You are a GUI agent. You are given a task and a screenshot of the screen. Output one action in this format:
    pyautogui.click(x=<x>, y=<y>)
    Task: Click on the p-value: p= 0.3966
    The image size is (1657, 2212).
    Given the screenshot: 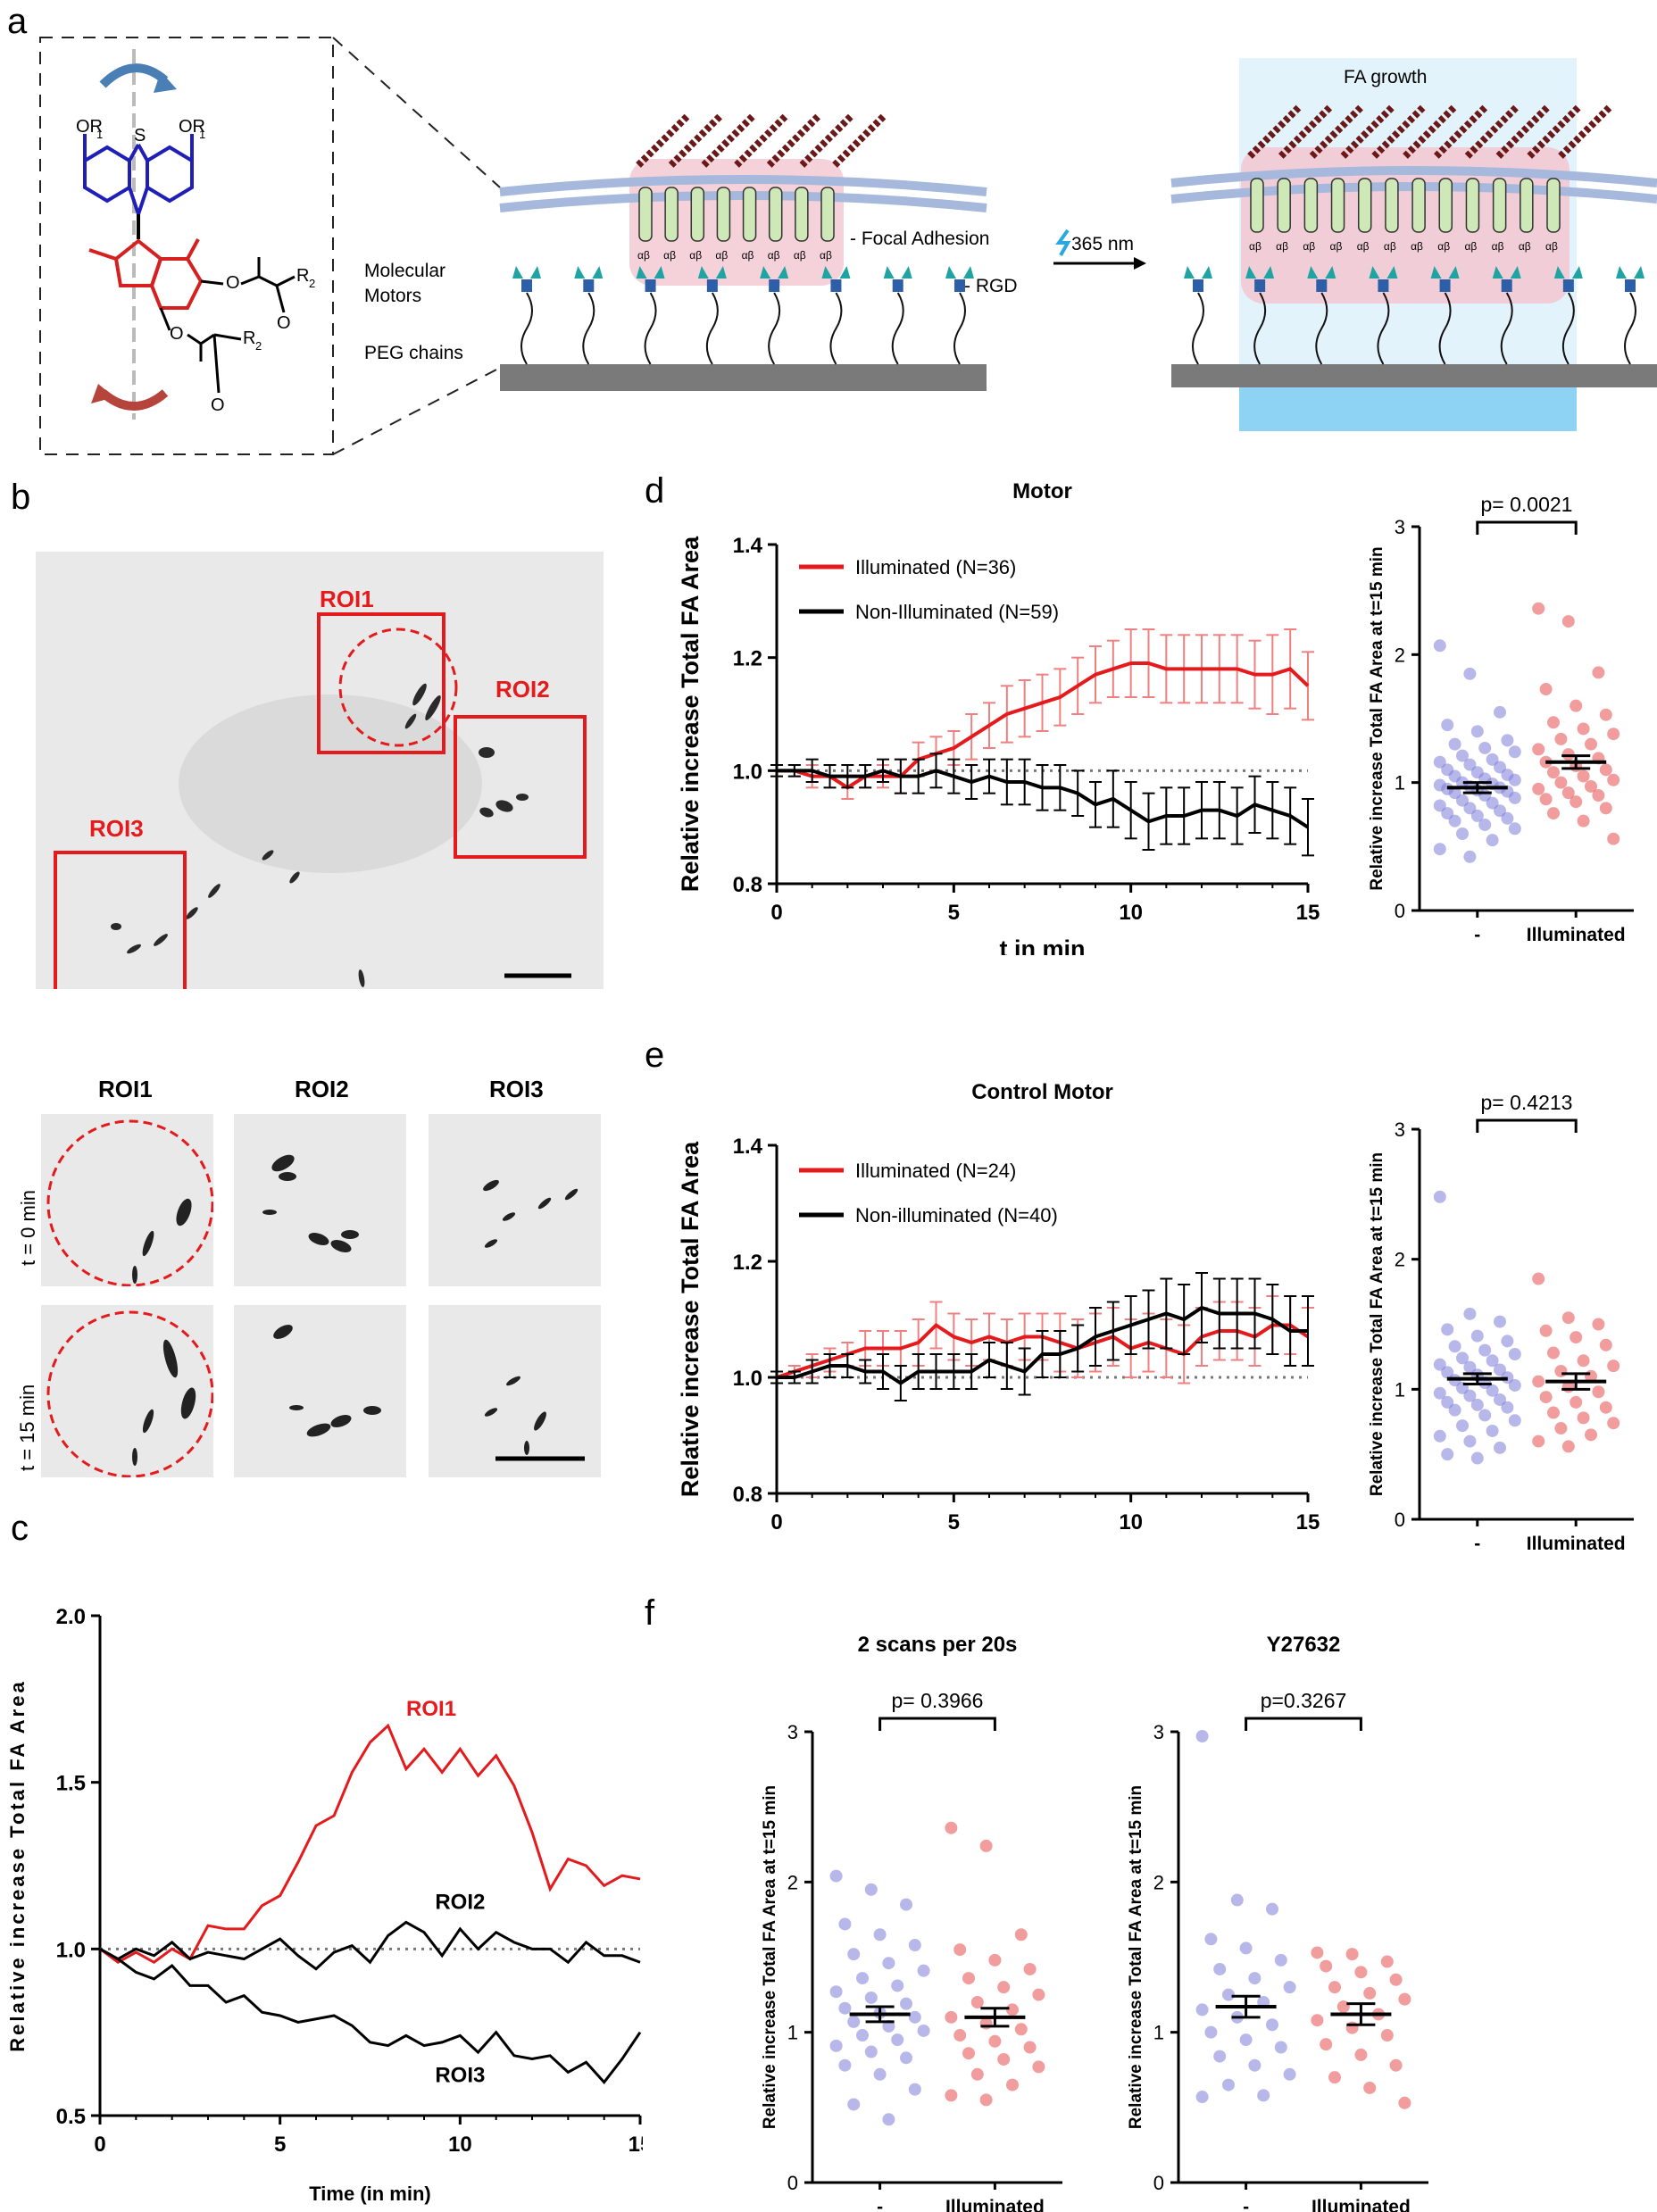 What is the action you would take?
    pyautogui.click(x=938, y=1700)
    